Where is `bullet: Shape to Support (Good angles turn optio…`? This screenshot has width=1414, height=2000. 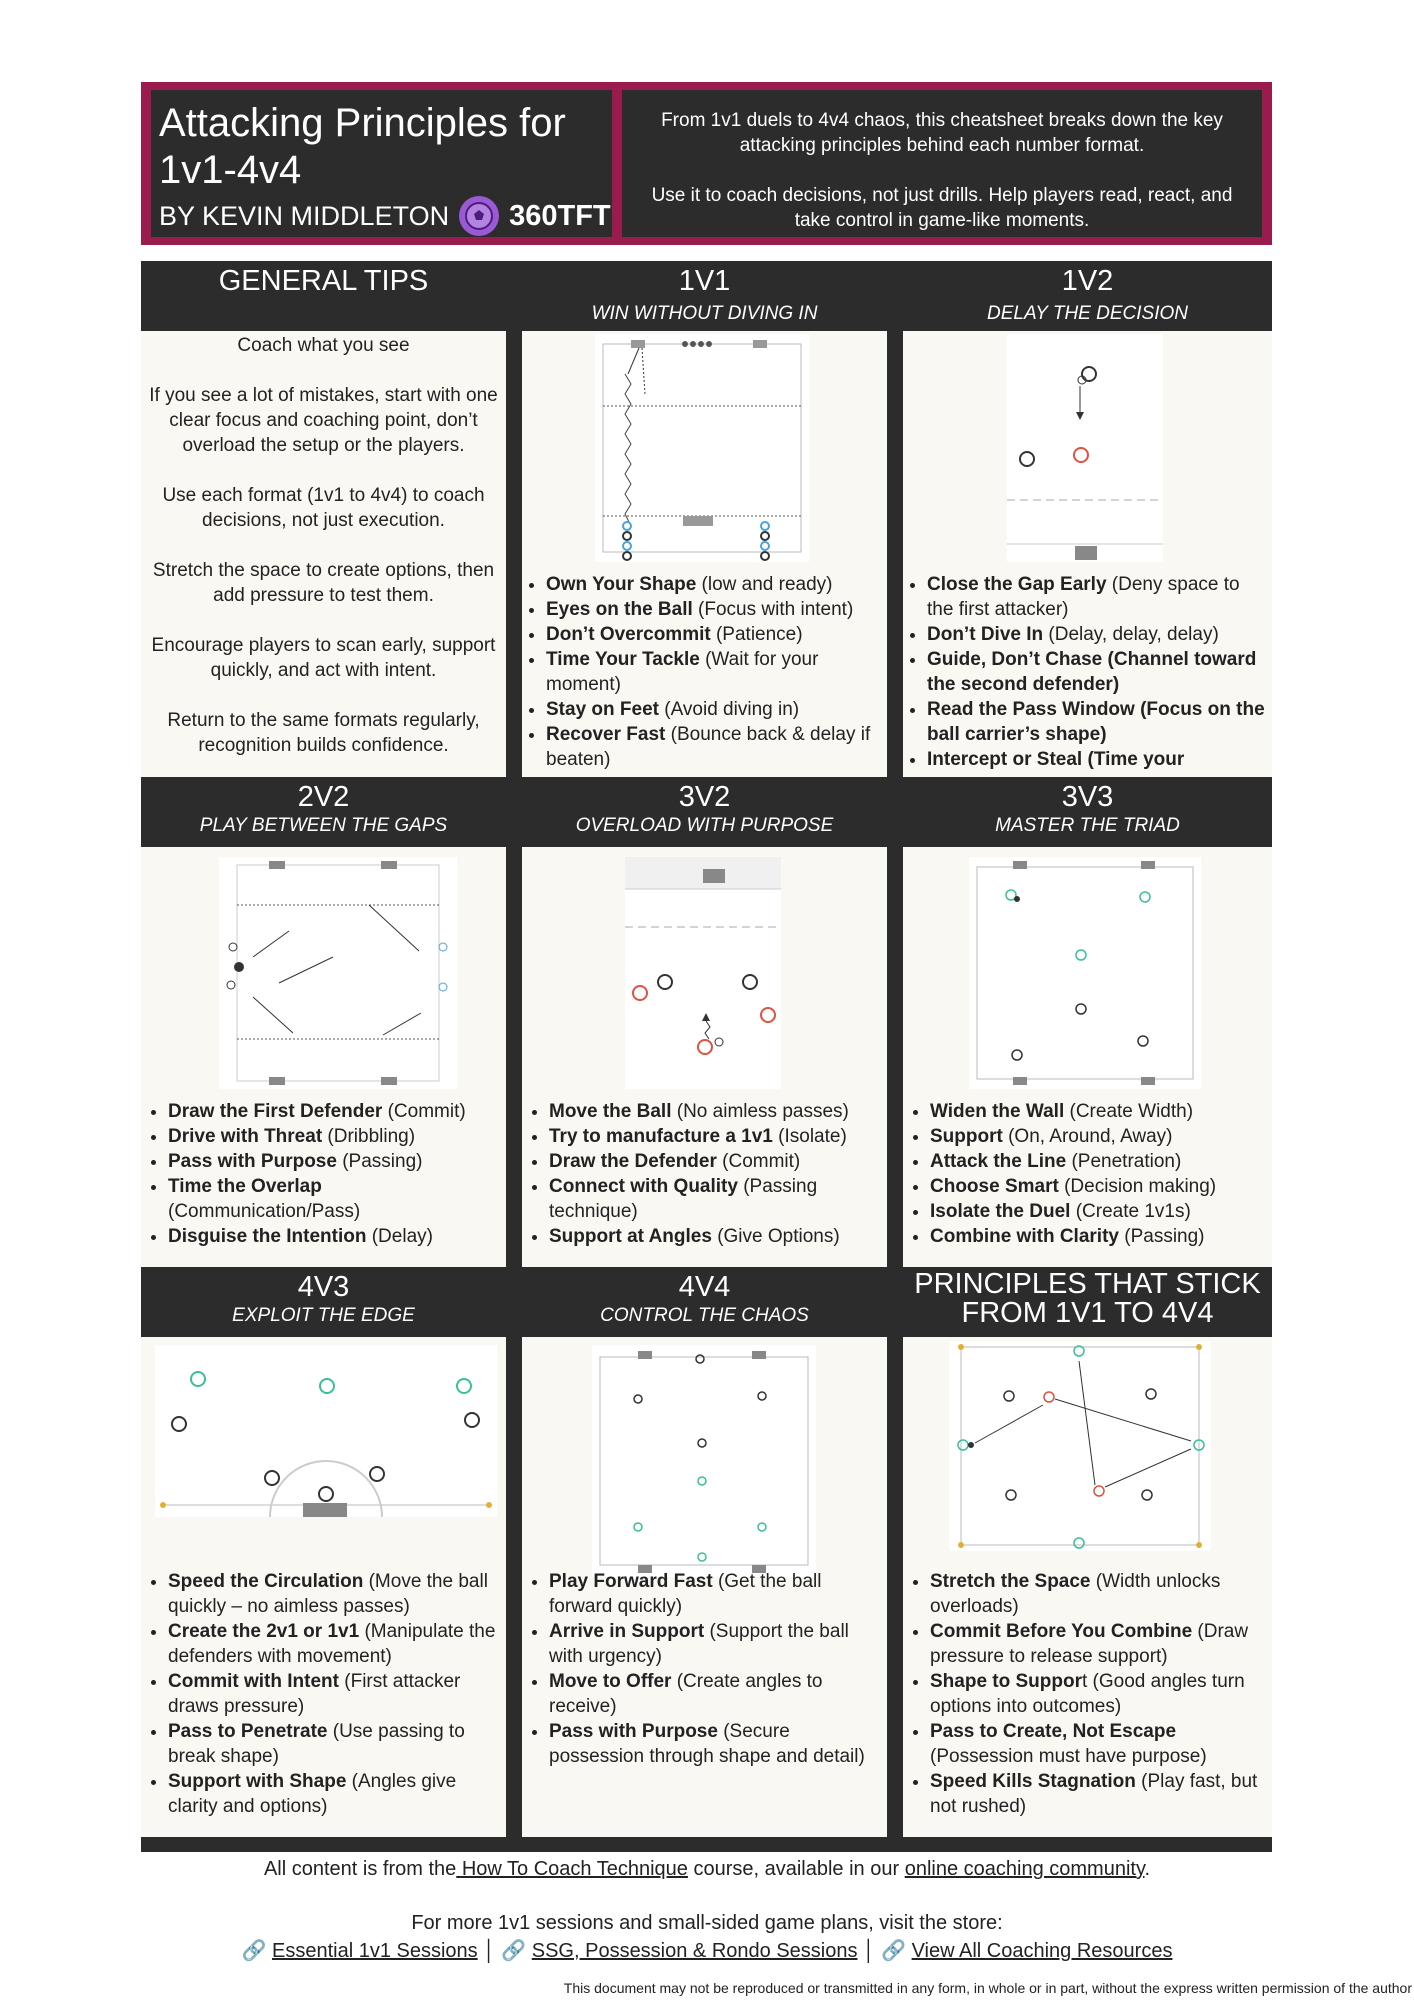 bullet: Shape to Support (Good angles turn optio… is located at coordinates (1100, 1694).